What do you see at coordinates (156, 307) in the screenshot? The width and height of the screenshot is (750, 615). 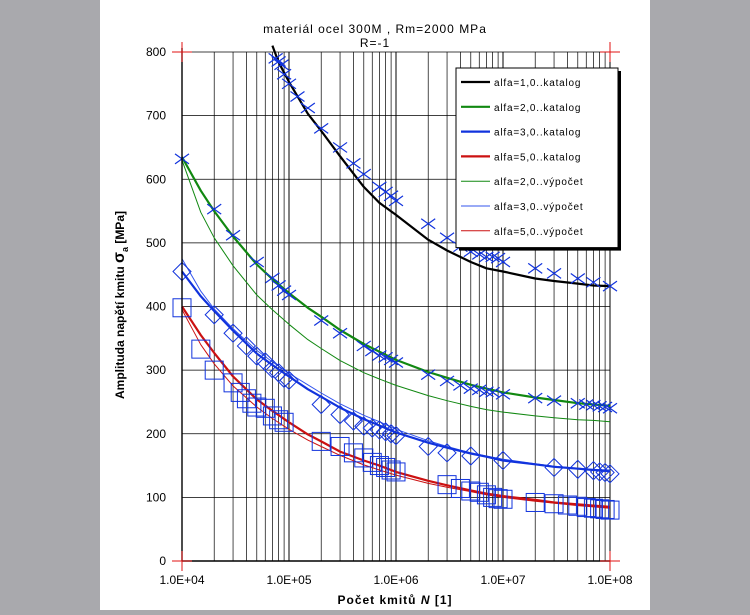 I see `y-tick-label: 400` at bounding box center [156, 307].